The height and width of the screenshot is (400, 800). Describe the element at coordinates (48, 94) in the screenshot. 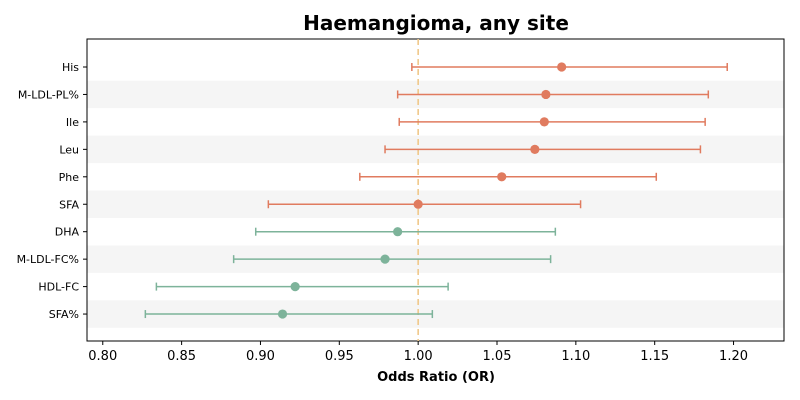

I see `y-tick-label: M-LDL-PL%` at that location.